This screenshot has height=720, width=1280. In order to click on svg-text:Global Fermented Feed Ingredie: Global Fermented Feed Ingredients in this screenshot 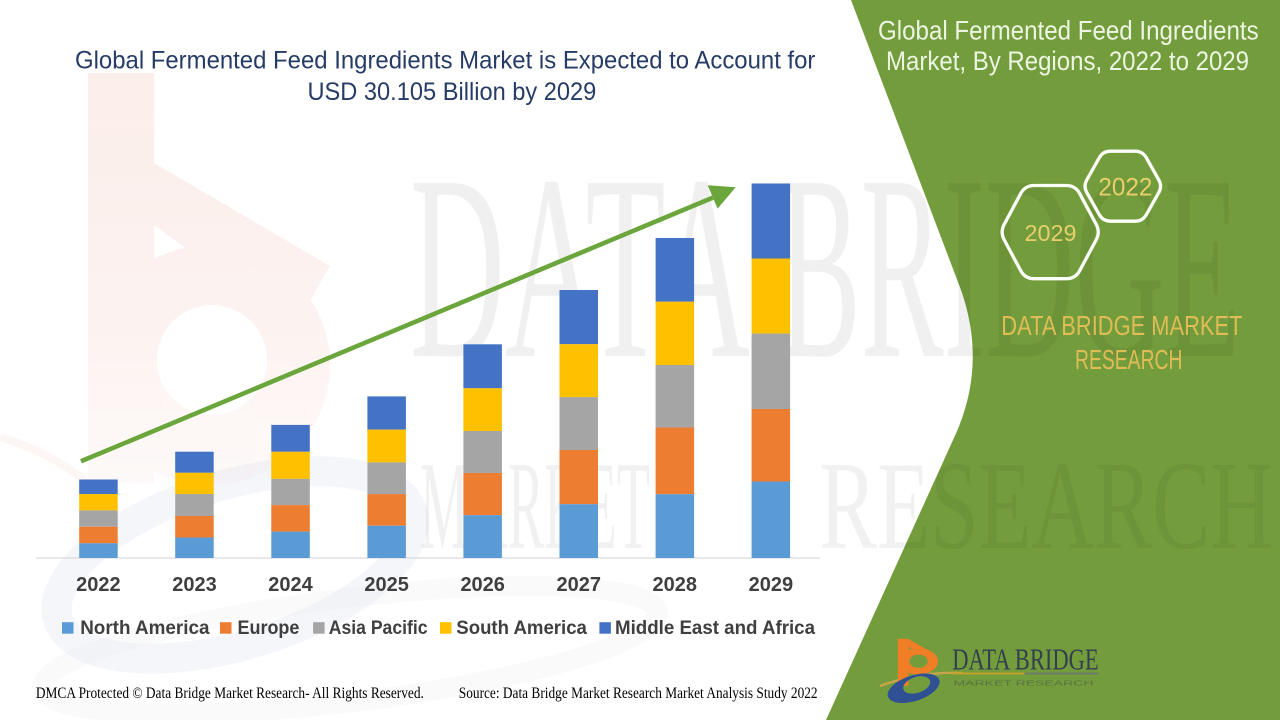, I will do `click(1068, 30)`.